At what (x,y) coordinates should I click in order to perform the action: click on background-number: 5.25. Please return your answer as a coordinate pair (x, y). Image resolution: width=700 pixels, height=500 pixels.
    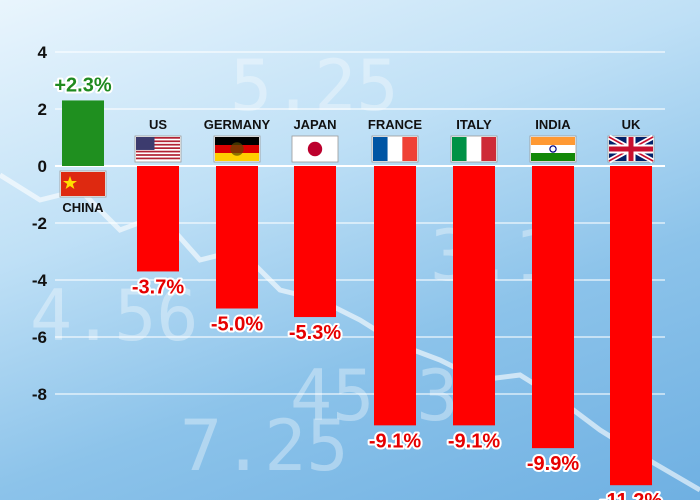
    Looking at the image, I should click on (314, 86).